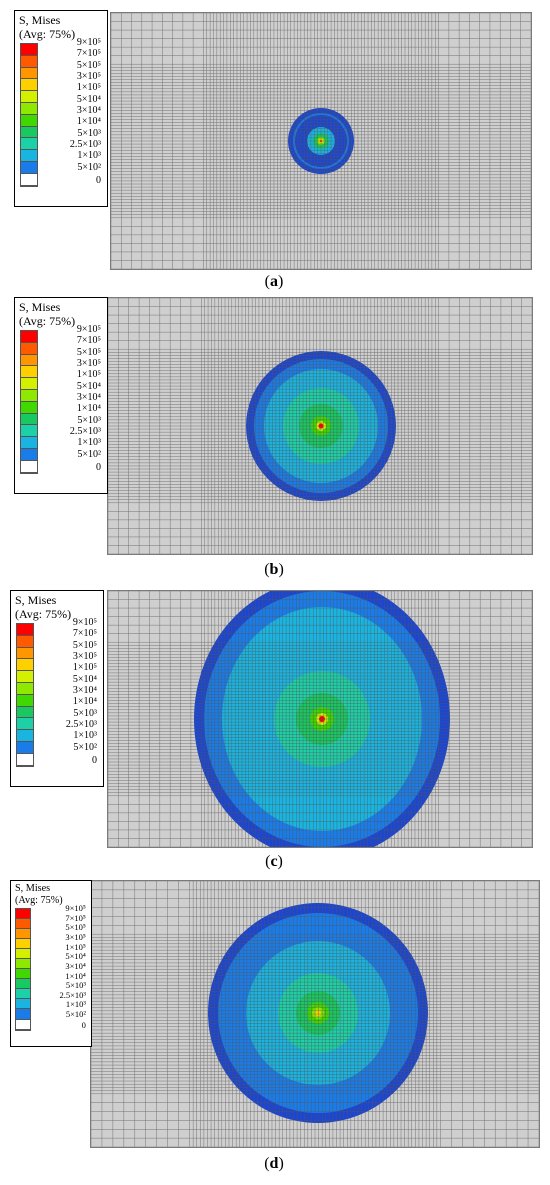 The height and width of the screenshot is (1185, 550). What do you see at coordinates (318, 1013) in the screenshot?
I see `stress-contour-ring` at bounding box center [318, 1013].